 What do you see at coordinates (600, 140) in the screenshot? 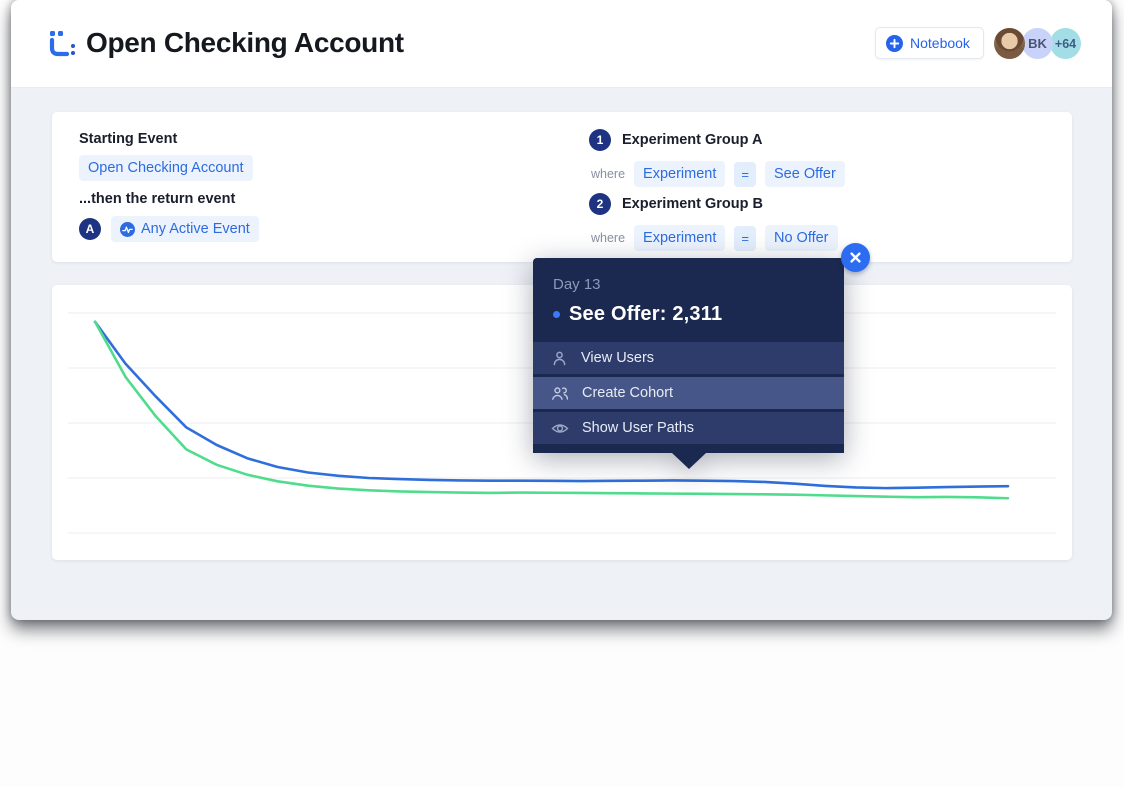
I see `group-1-badge: 1` at bounding box center [600, 140].